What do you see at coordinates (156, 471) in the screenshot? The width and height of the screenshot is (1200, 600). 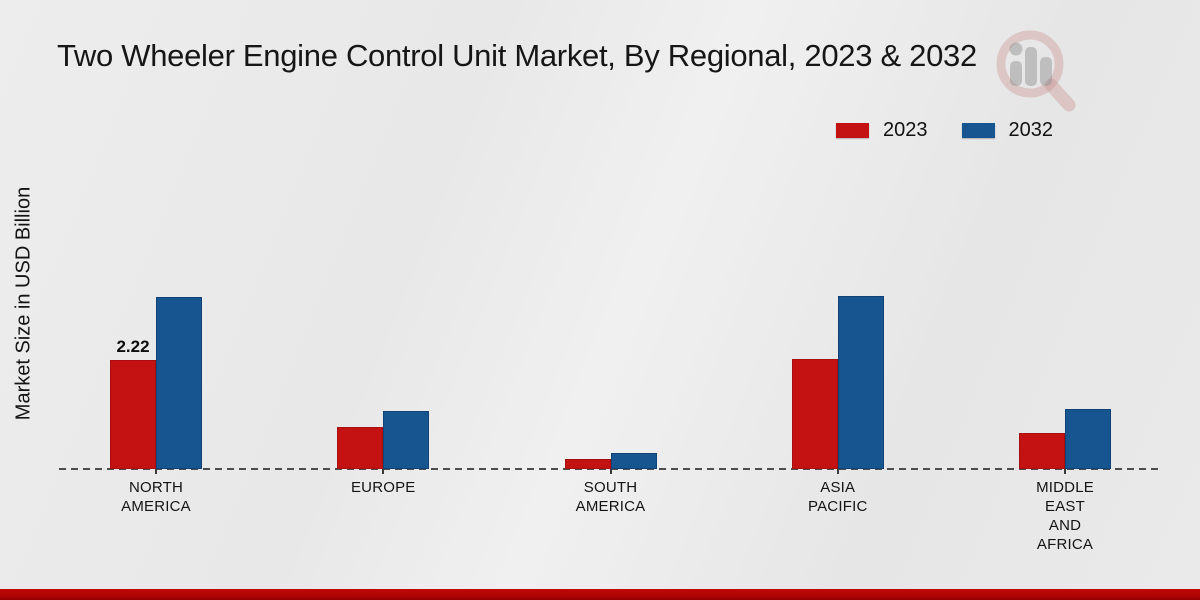 I see `x-axis-tick-north-america` at bounding box center [156, 471].